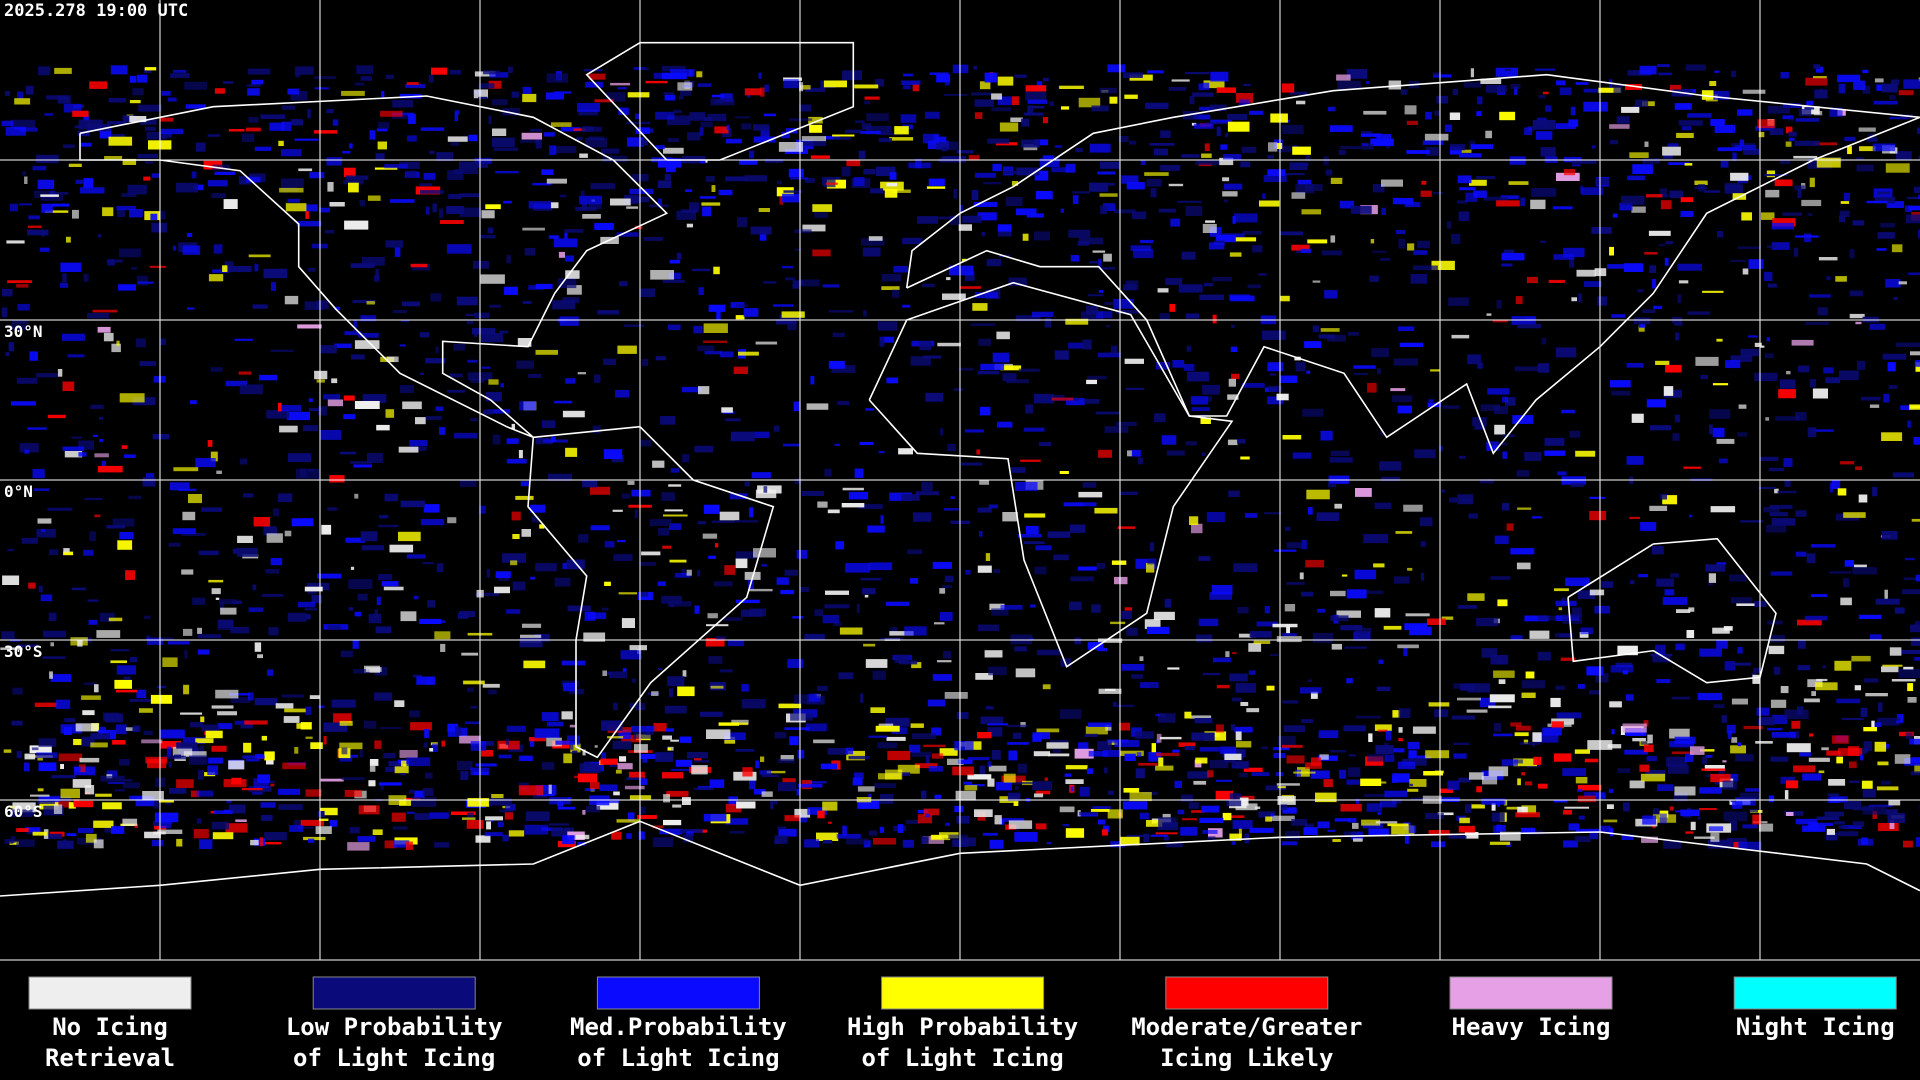  What do you see at coordinates (678, 993) in the screenshot?
I see `legend-swatch` at bounding box center [678, 993].